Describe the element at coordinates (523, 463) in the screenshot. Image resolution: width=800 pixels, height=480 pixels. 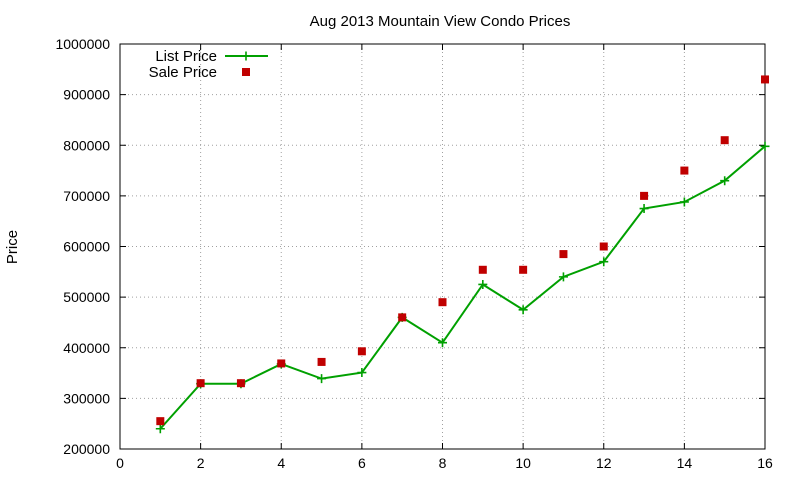
I see `x-tick-label: 10` at that location.